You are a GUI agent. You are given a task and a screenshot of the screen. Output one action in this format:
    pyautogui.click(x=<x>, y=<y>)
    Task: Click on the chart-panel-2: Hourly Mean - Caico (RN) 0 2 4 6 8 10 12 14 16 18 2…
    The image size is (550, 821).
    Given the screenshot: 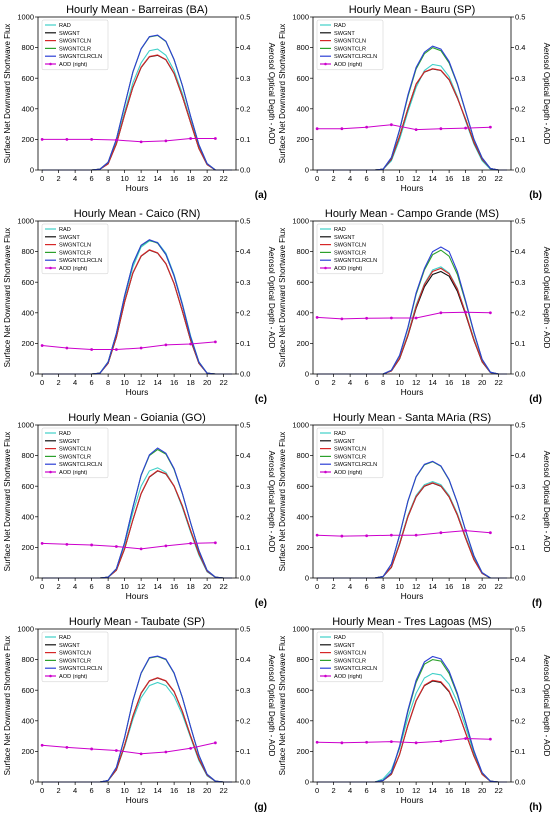 What is the action you would take?
    pyautogui.click(x=138, y=308)
    